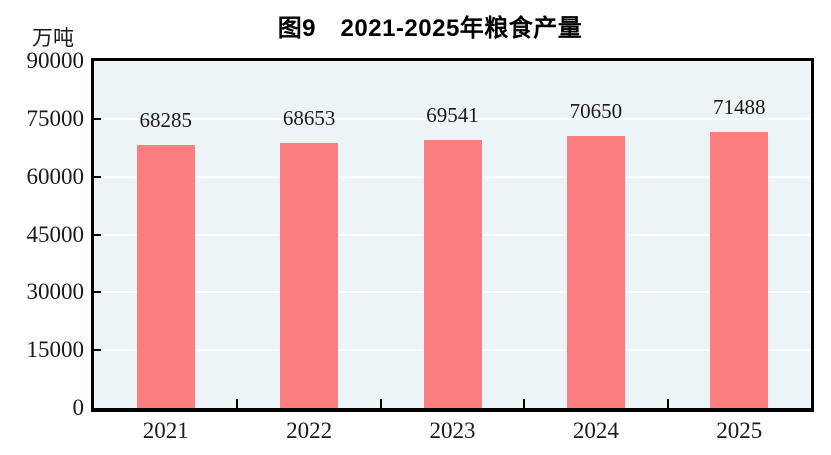 This screenshot has height=455, width=831. Describe the element at coordinates (596, 110) in the screenshot. I see `bar-value-label: 70650` at that location.